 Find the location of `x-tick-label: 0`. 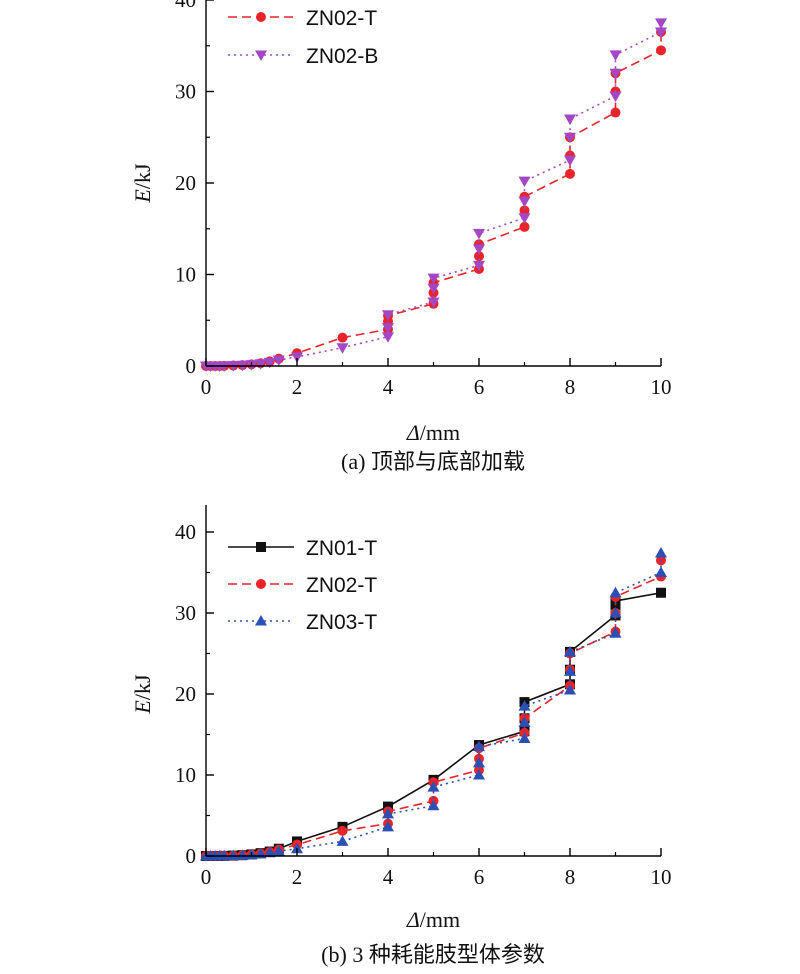

x-tick-label: 0 is located at coordinates (206, 387).